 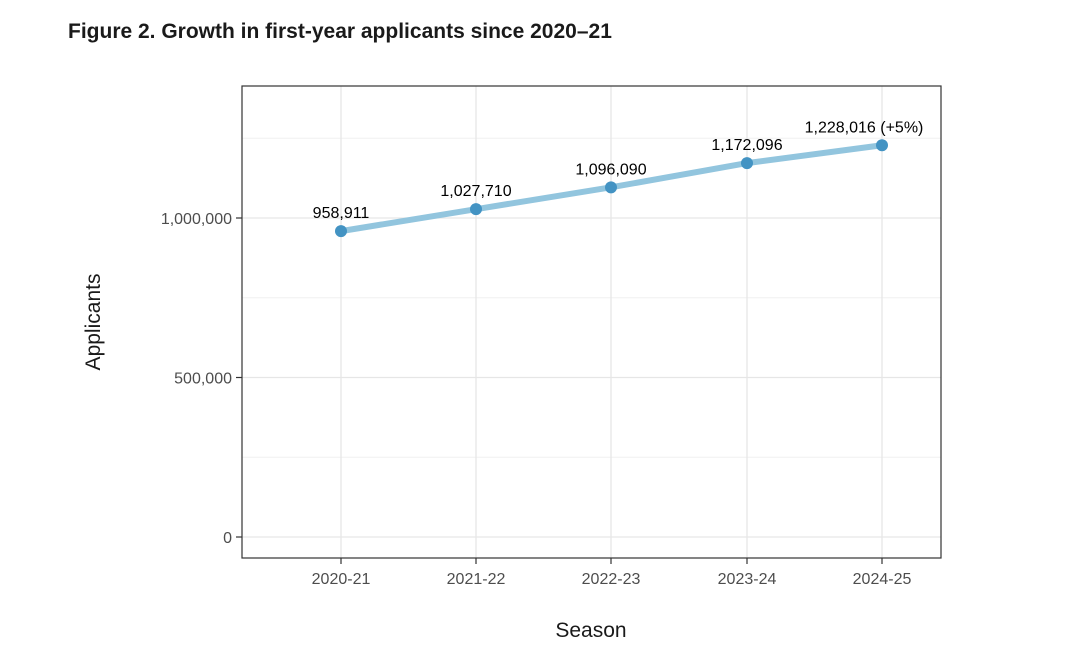 What do you see at coordinates (610, 169) in the screenshot?
I see `data-label: 1,096,090` at bounding box center [610, 169].